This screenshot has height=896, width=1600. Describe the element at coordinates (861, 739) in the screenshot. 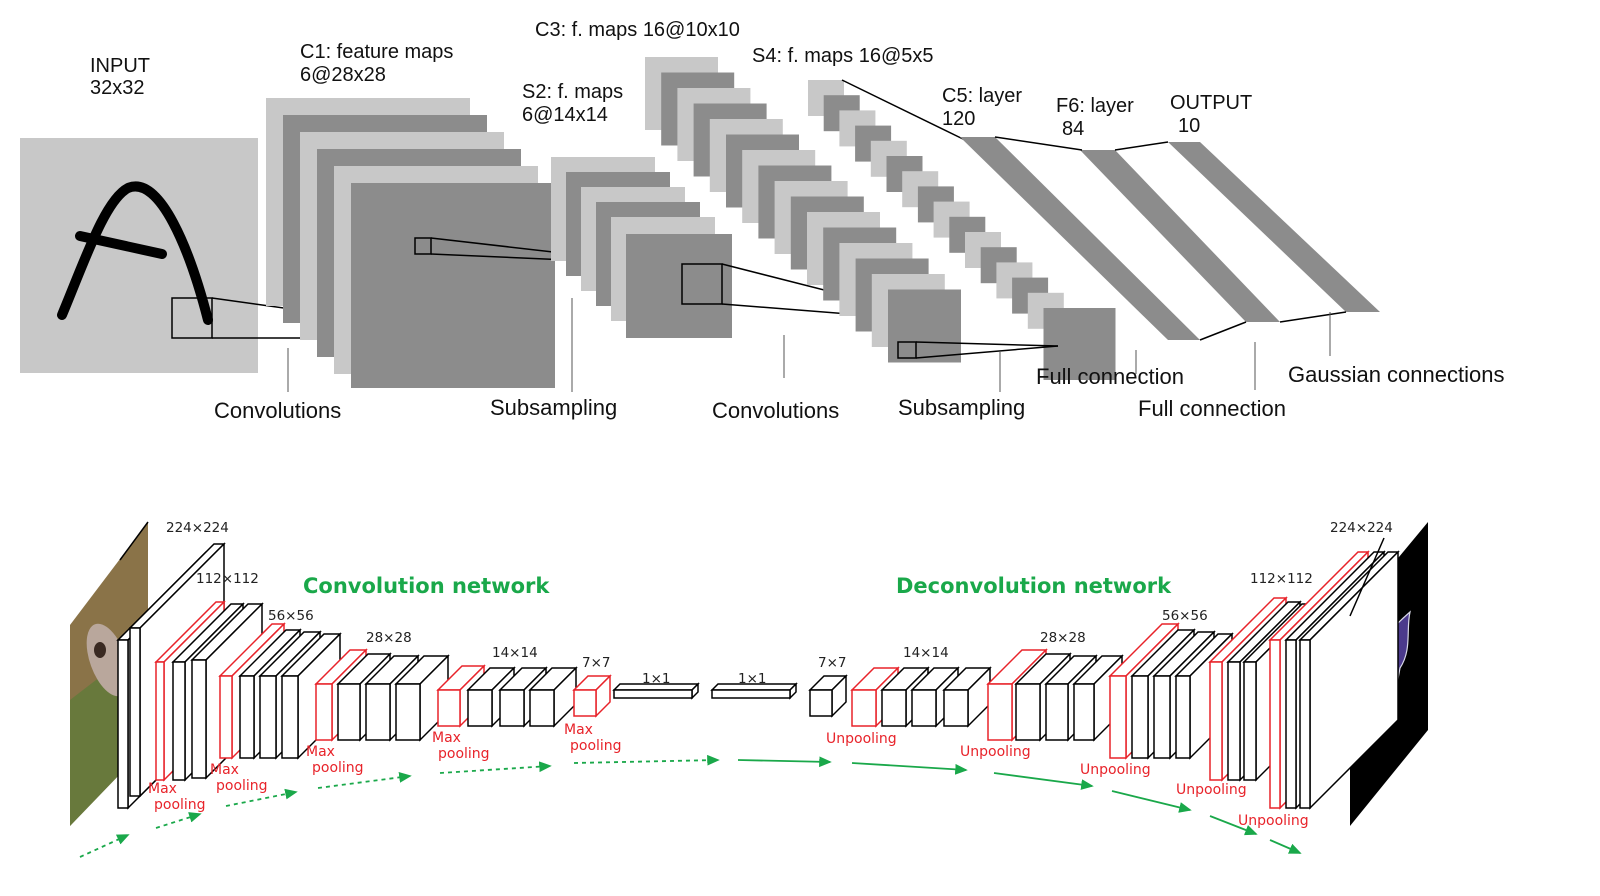

I see `unpooling-label-1: Unpooling` at that location.